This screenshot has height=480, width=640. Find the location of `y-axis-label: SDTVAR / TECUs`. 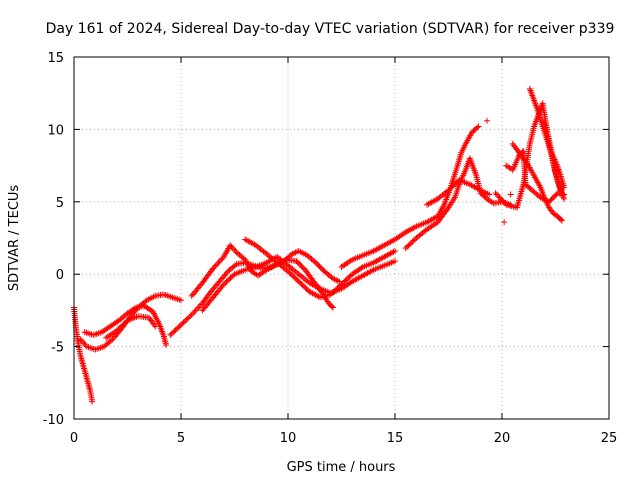

y-axis-label: SDTVAR / TECUs is located at coordinates (14, 238).